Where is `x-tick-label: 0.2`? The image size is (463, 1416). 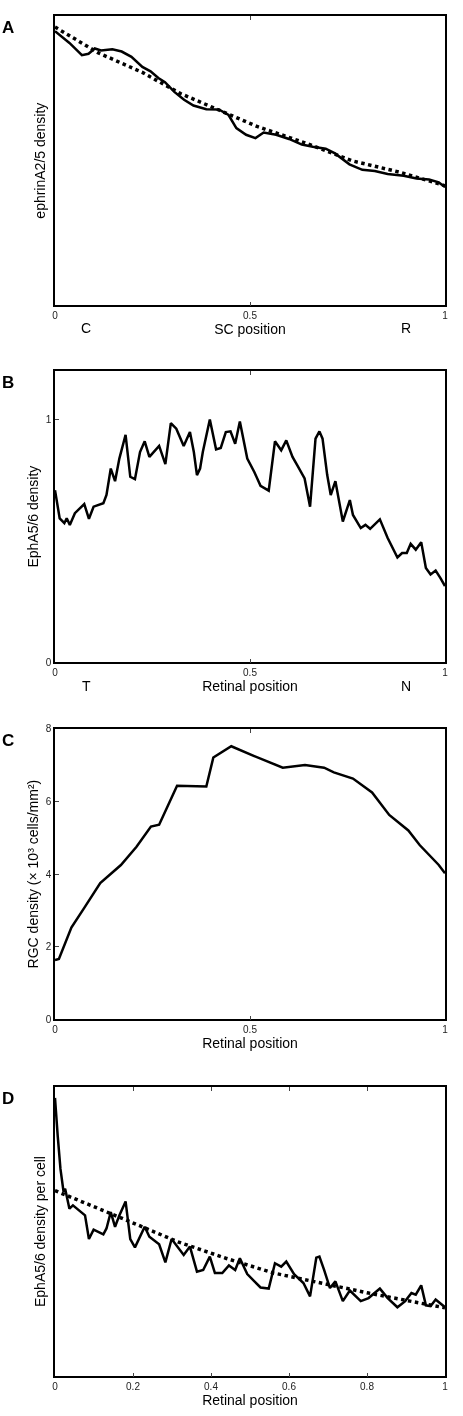
x-tick-label: 0.2 is located at coordinates (133, 1387).